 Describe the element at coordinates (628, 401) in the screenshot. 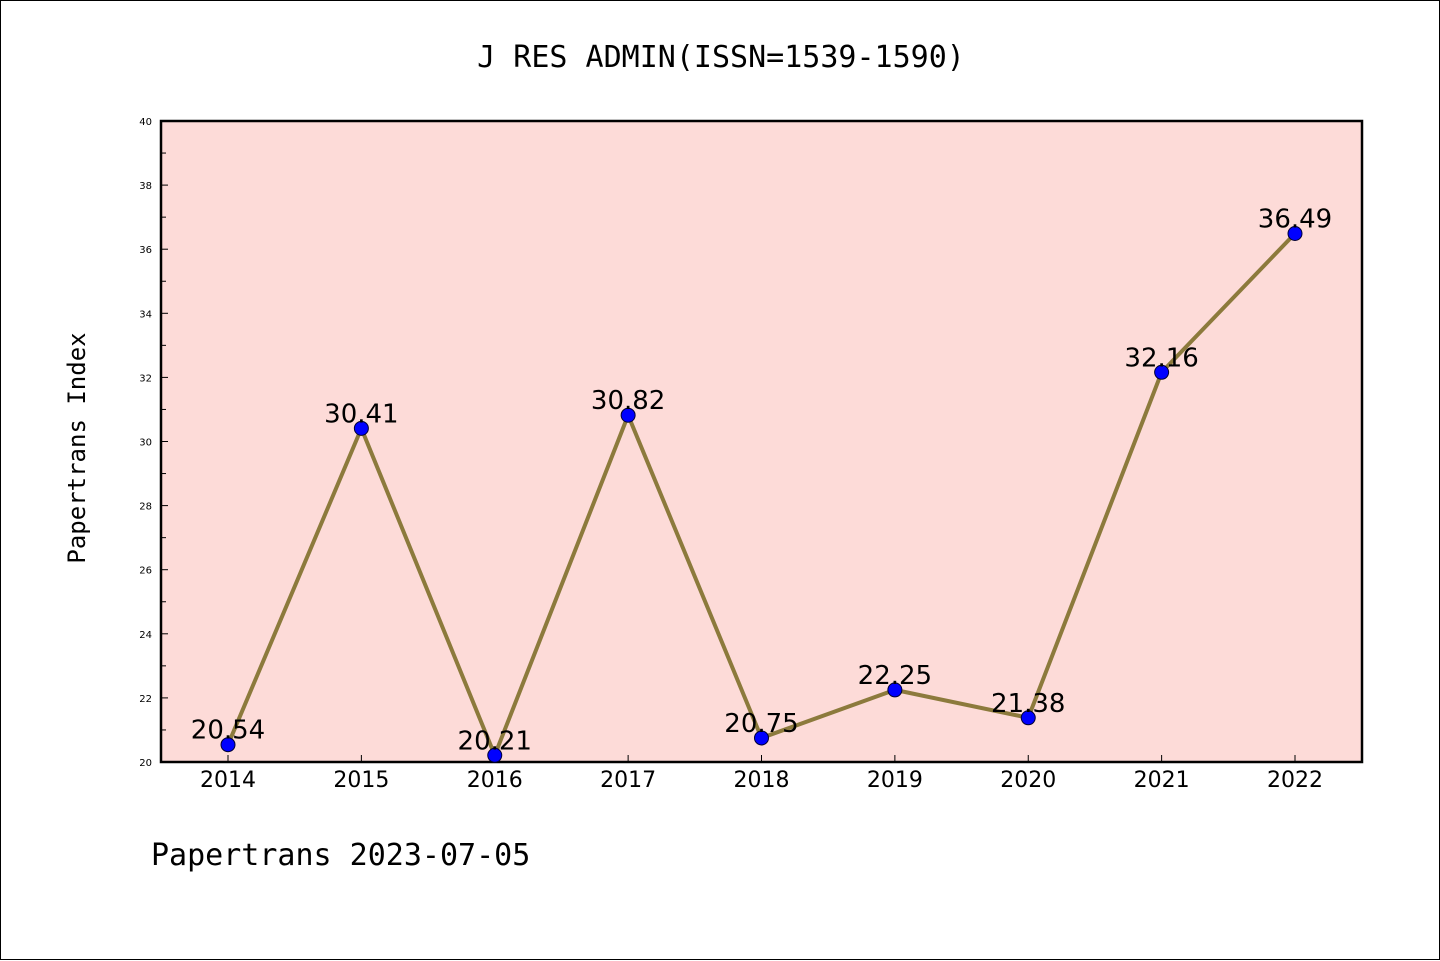

I see `data-label: 30.82` at that location.